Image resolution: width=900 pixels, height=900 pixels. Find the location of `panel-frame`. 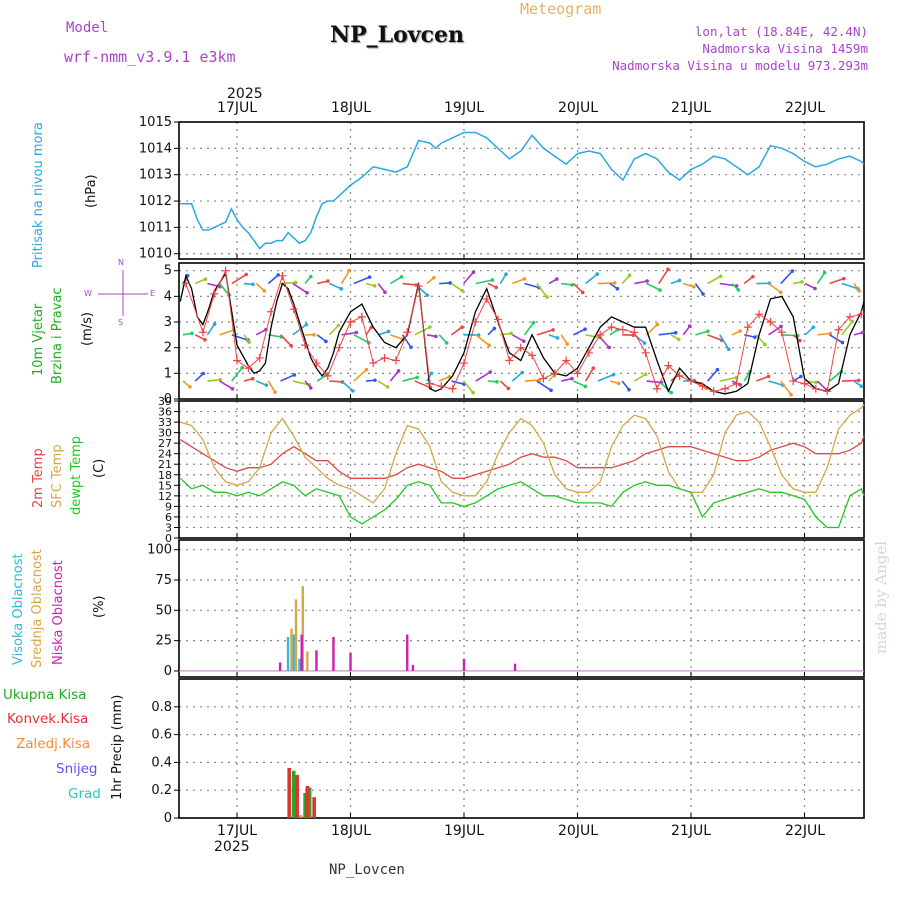

panel-frame is located at coordinates (521, 469).